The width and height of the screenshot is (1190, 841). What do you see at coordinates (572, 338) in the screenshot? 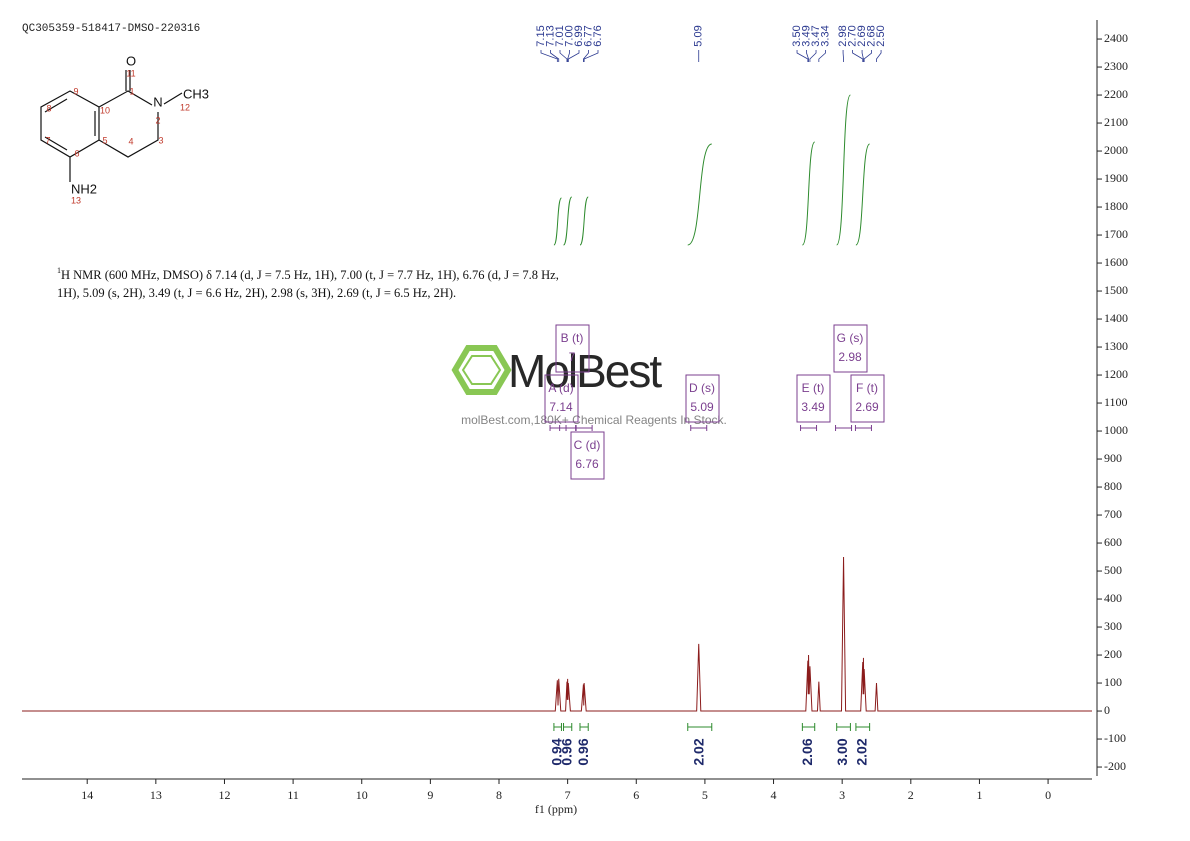
I see `multiplet-label: B (t)` at bounding box center [572, 338].